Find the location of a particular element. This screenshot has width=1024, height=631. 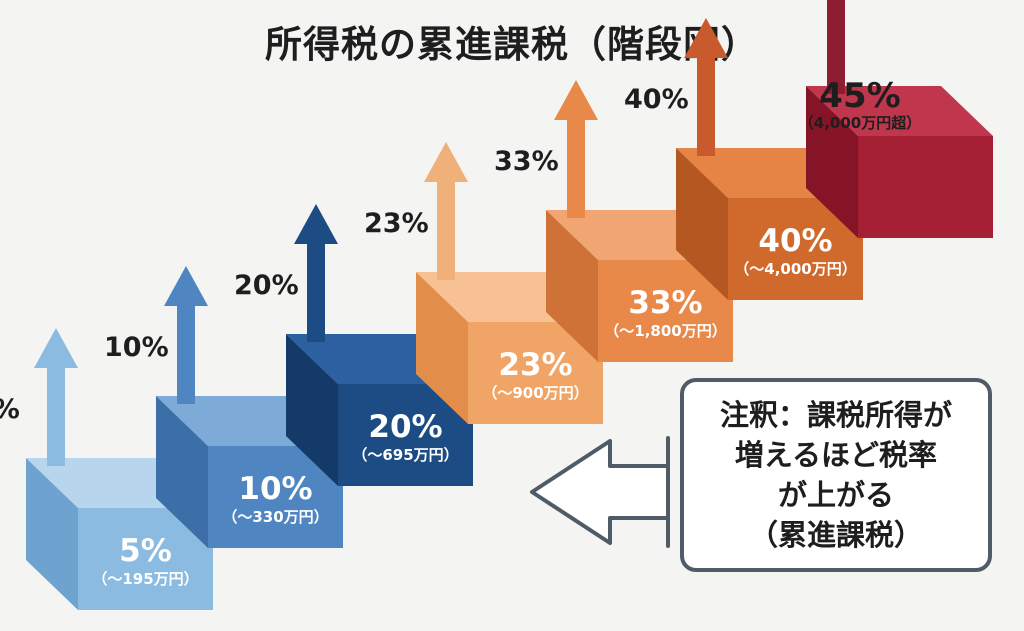

step-range: （〜330万円） is located at coordinates (275, 517).